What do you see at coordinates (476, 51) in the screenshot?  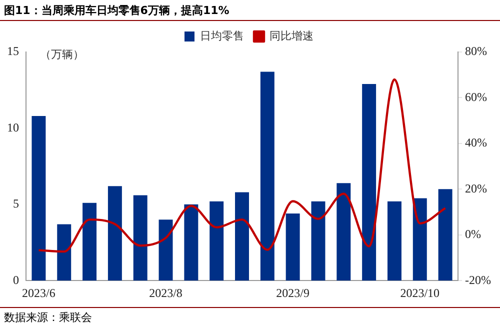 I see `y2-tick-label: 80%` at bounding box center [476, 51].